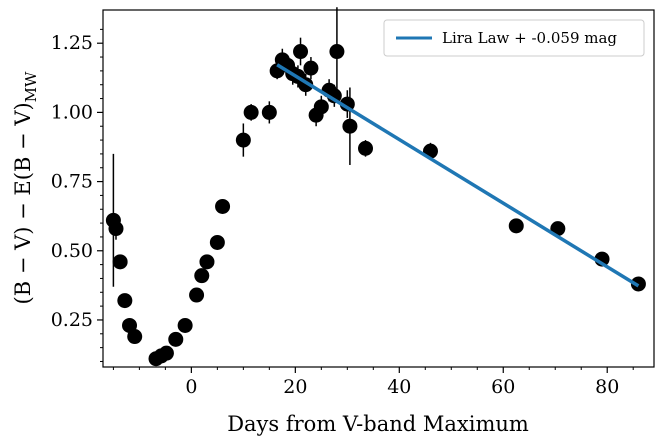 The width and height of the screenshot is (657, 441). What do you see at coordinates (23, 203) in the screenshot?
I see `y-axis-label-main: (B − V) − E(B − V)` at bounding box center [23, 203].